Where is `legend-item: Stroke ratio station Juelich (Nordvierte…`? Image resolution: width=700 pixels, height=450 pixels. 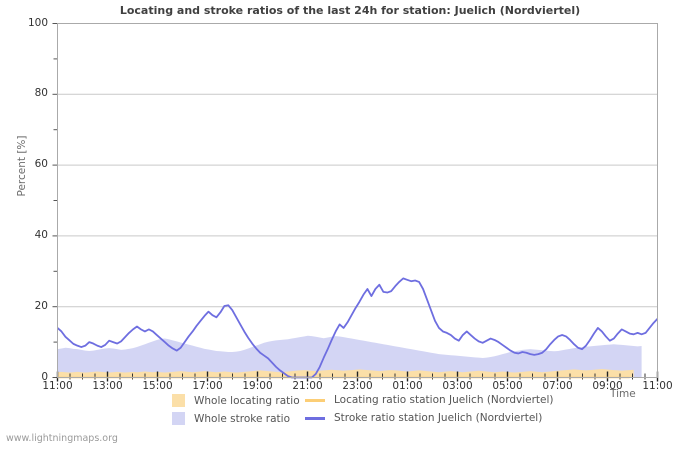 legend-item: Stroke ratio station Juelich (Nordvierte… is located at coordinates (423, 418).